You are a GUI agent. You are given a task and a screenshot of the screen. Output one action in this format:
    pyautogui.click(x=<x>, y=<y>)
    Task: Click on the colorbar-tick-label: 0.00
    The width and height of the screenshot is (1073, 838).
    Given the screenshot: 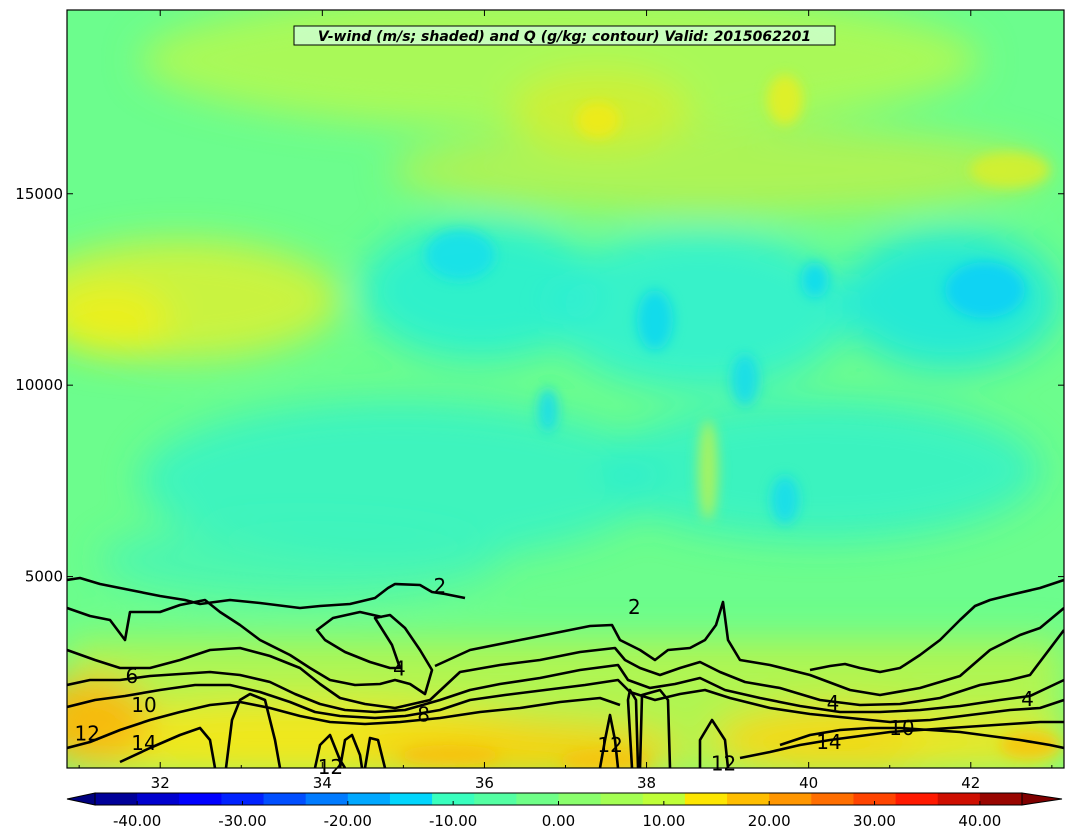 What is the action you would take?
    pyautogui.click(x=558, y=821)
    